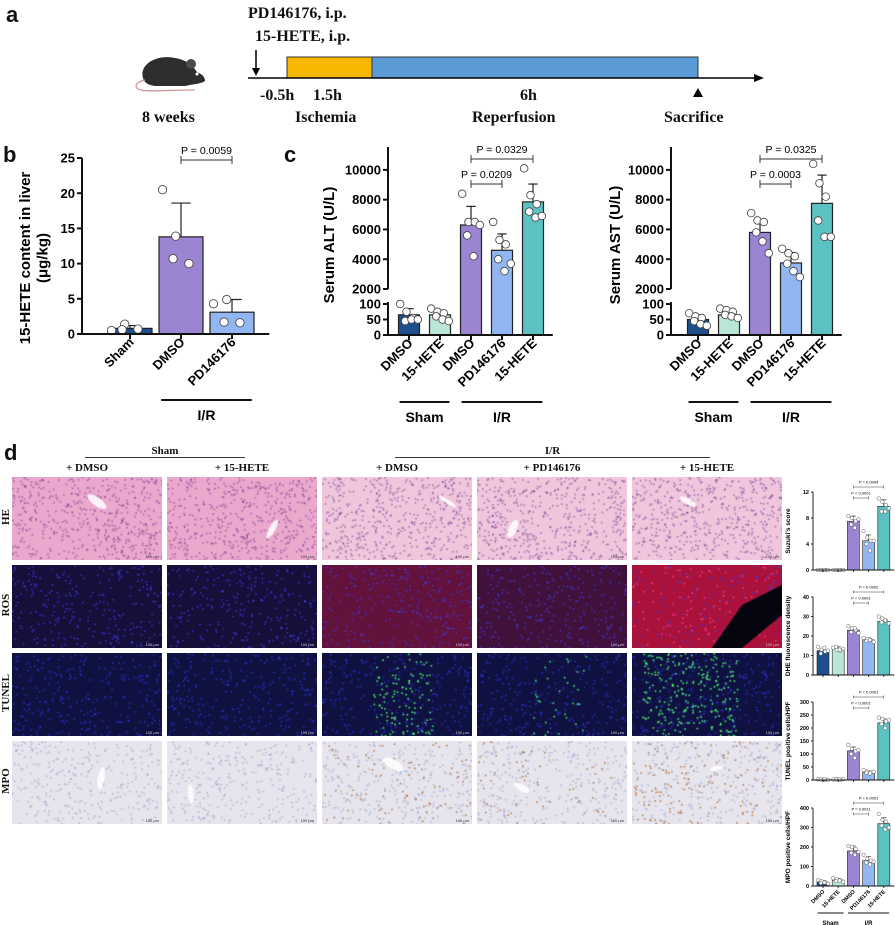  Describe the element at coordinates (552, 468) in the screenshot. I see `column-label-ir-pd146176: + PD146176` at that location.